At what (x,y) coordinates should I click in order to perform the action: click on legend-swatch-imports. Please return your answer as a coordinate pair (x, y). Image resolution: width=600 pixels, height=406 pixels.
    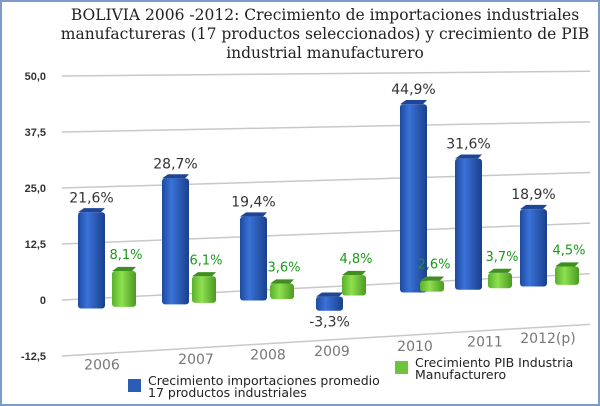
    Looking at the image, I should click on (134, 385).